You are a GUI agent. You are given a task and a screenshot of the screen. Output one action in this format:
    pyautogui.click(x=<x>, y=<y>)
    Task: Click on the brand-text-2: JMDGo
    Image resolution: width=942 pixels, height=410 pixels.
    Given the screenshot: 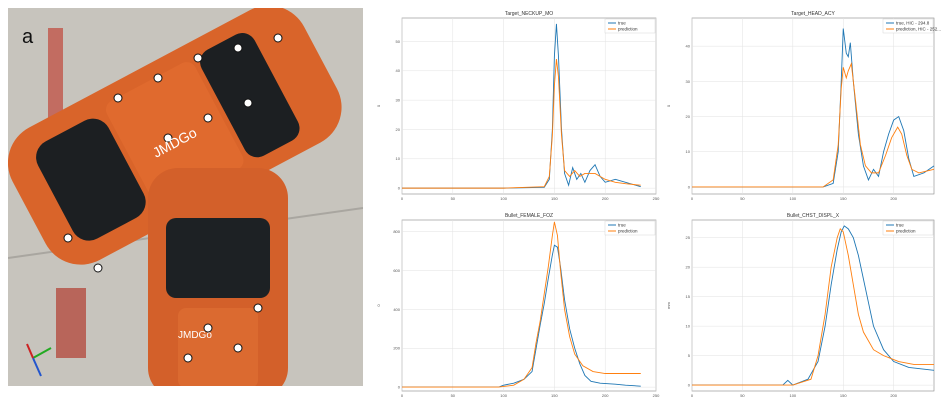 What is the action you would take?
    pyautogui.click(x=195, y=335)
    